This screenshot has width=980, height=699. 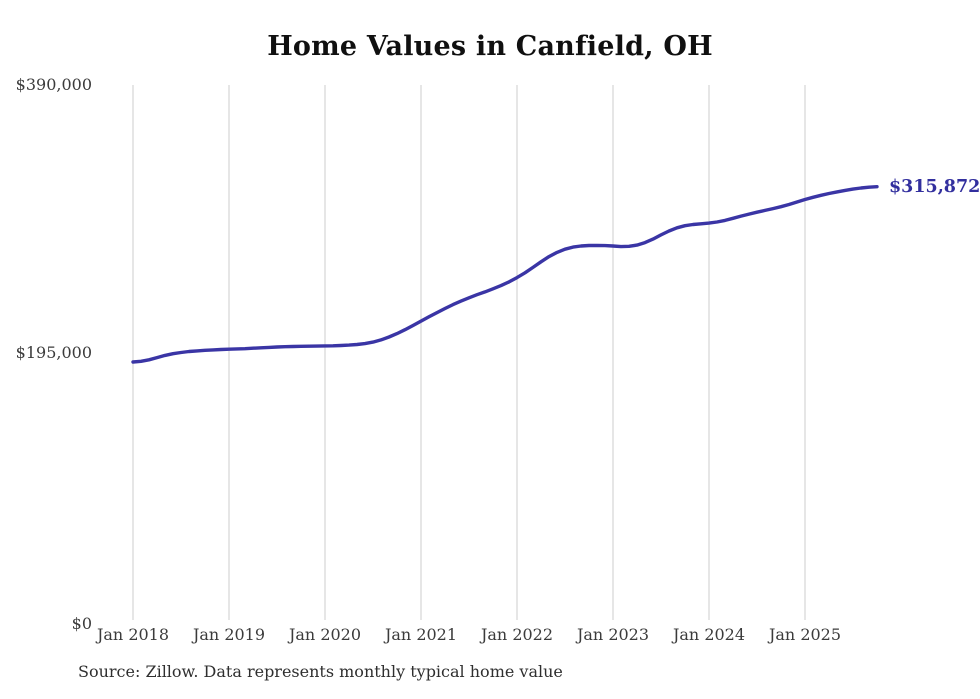 I want to click on x-tick-label: Jan 2024, so click(x=709, y=634).